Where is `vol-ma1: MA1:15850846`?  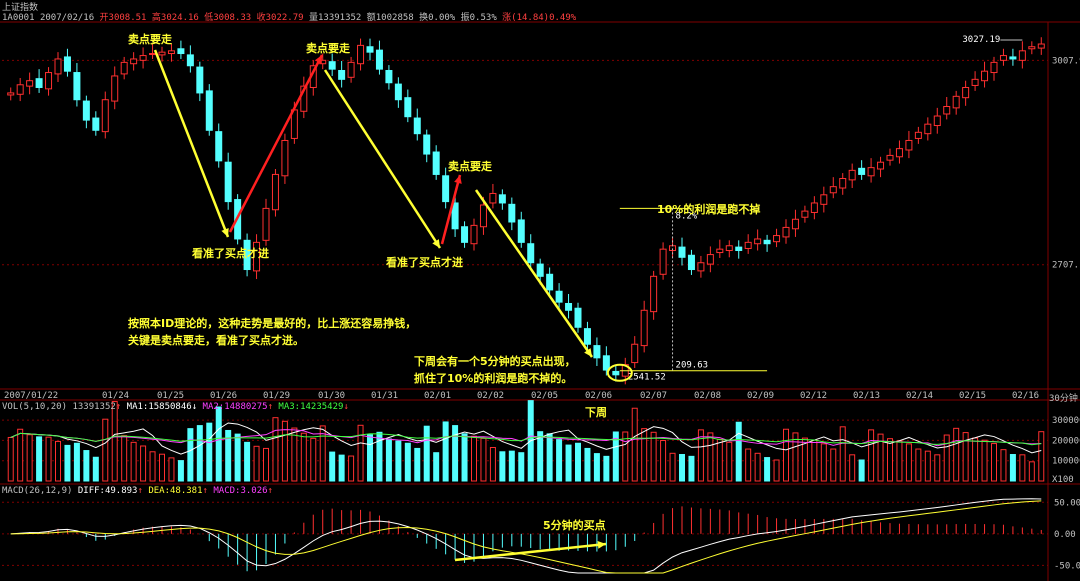 vol-ma1: MA1:15850846 is located at coordinates (159, 407).